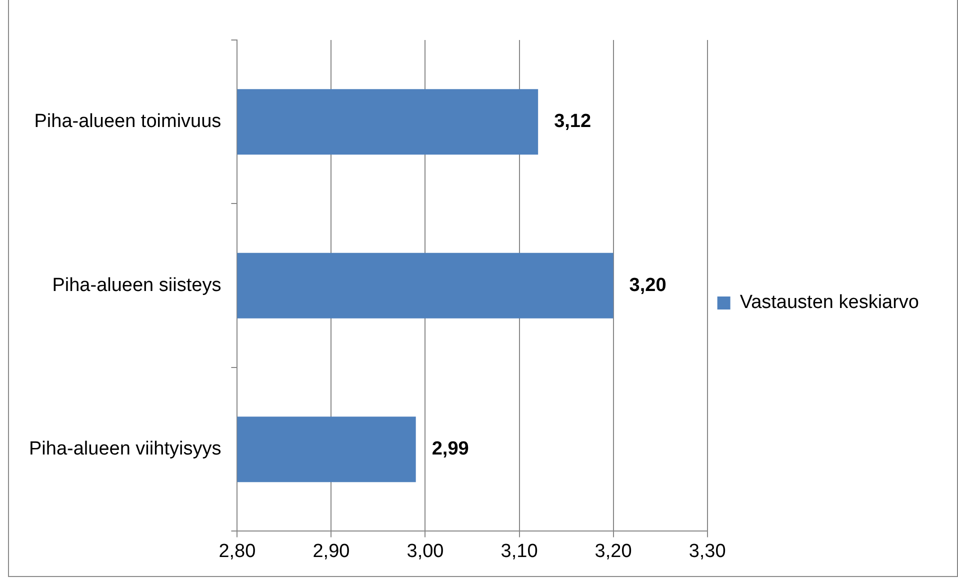 The image size is (958, 578). What do you see at coordinates (237, 551) in the screenshot?
I see `x-tick-label: 2,80` at bounding box center [237, 551].